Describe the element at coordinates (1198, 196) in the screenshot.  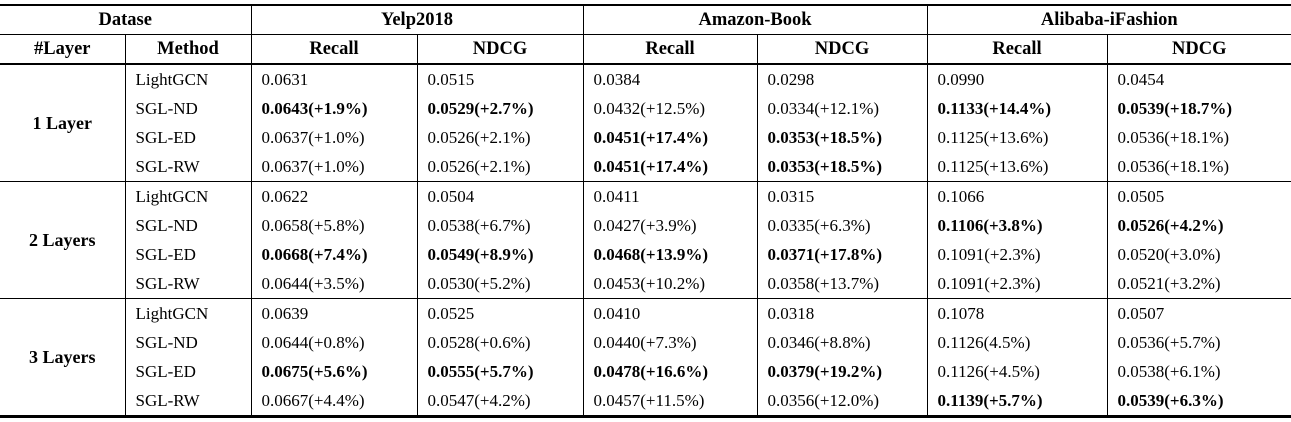
I see `value-cell: 0.0505` at that location.